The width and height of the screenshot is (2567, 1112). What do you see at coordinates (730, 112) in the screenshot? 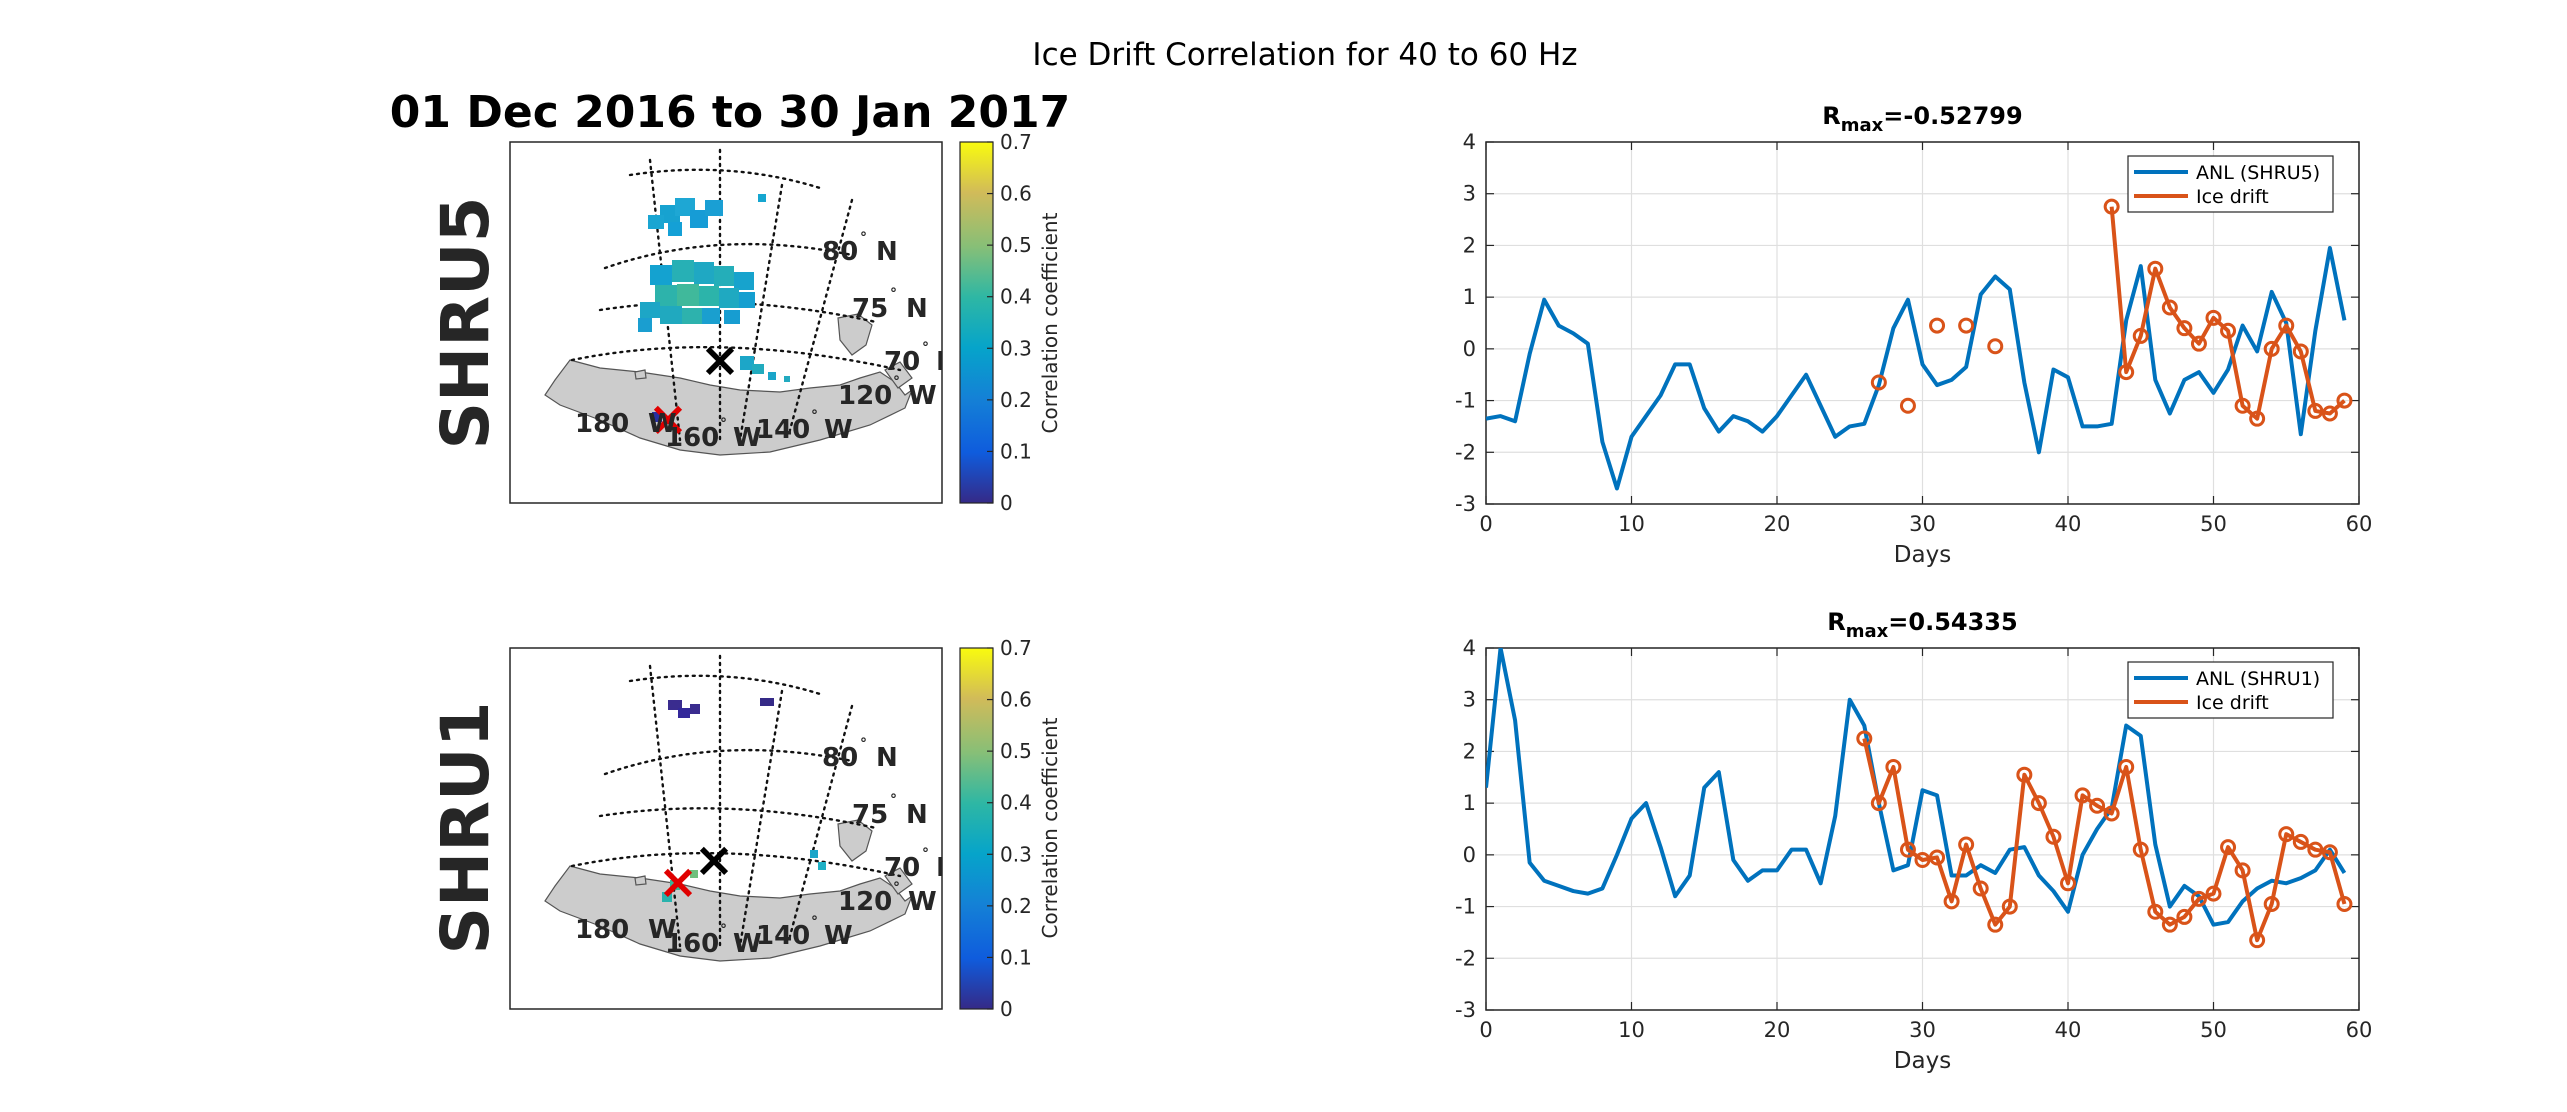
I see `date-range-title: 01 Dec 2016 to 30 Jan 2017` at bounding box center [730, 112].